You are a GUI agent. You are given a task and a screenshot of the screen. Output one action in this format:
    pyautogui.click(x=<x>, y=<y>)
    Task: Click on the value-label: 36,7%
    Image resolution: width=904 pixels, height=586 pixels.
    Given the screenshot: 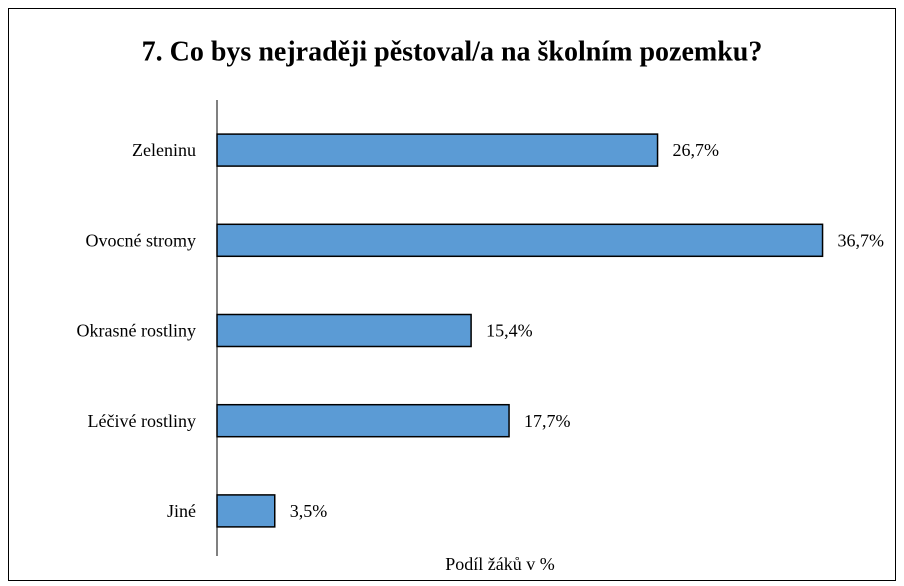 What is the action you would take?
    pyautogui.click(x=861, y=240)
    